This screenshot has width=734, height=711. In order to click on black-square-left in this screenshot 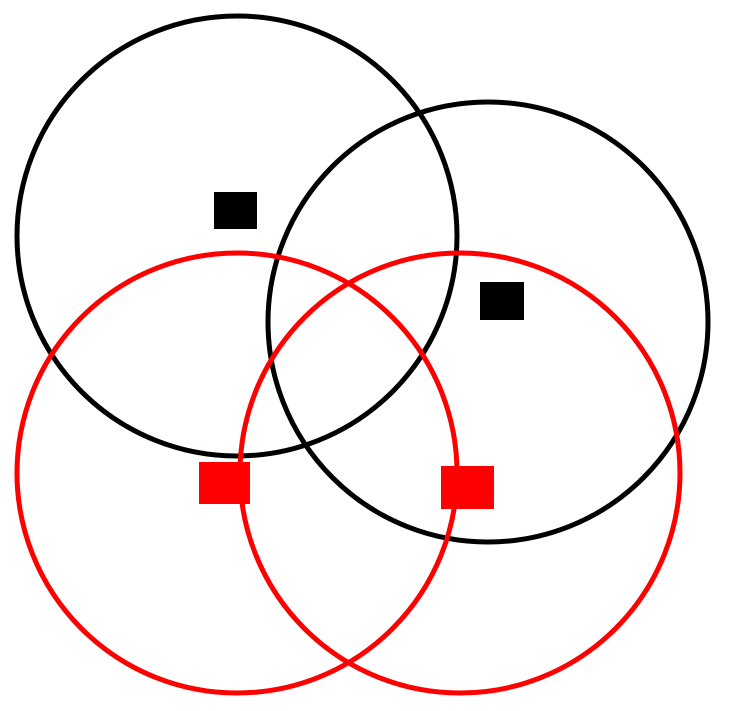, I will do `click(235, 210)`.